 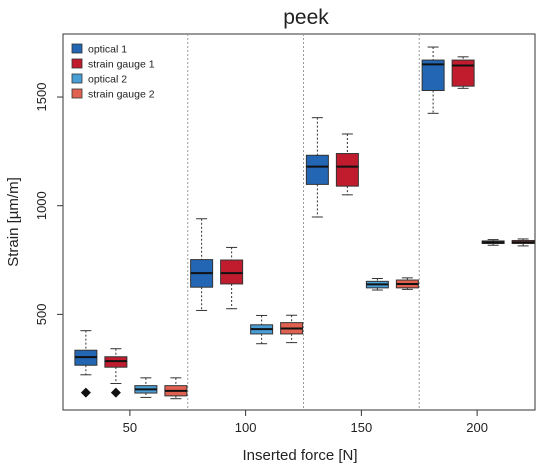 I want to click on x-axis-title: Inserted force [N], so click(x=299, y=455).